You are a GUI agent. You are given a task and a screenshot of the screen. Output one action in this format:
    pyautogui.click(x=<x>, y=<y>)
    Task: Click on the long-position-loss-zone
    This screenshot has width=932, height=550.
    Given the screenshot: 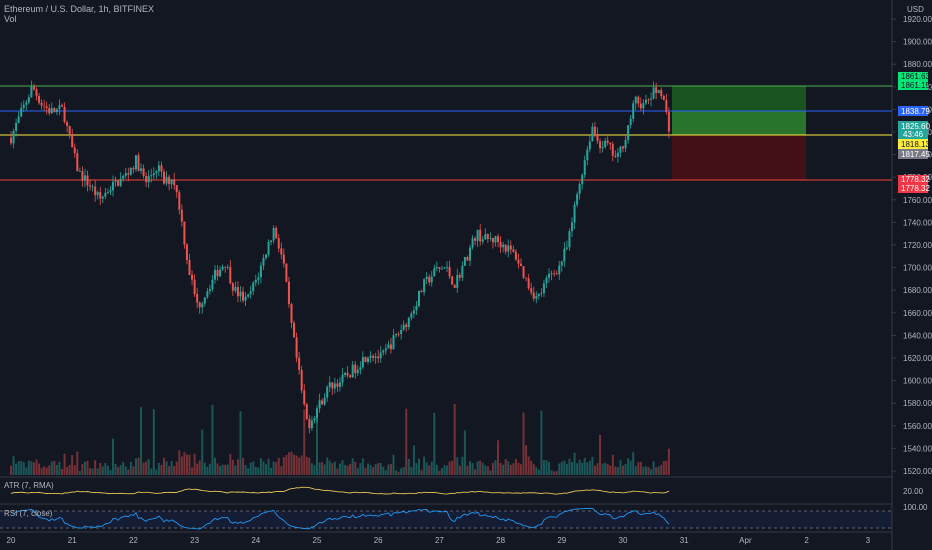 What is the action you would take?
    pyautogui.click(x=739, y=157)
    